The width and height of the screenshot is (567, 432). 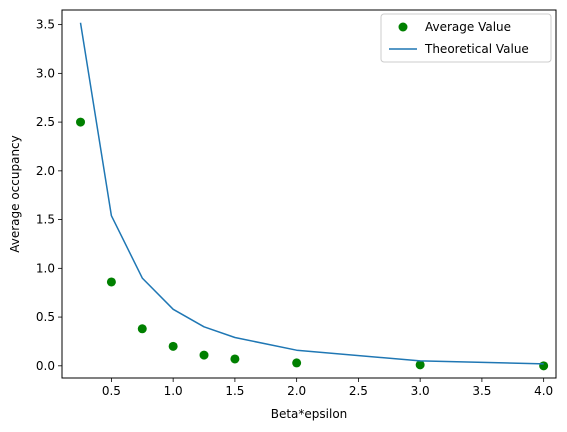 I want to click on x-tick-label: 4.0, so click(x=543, y=391).